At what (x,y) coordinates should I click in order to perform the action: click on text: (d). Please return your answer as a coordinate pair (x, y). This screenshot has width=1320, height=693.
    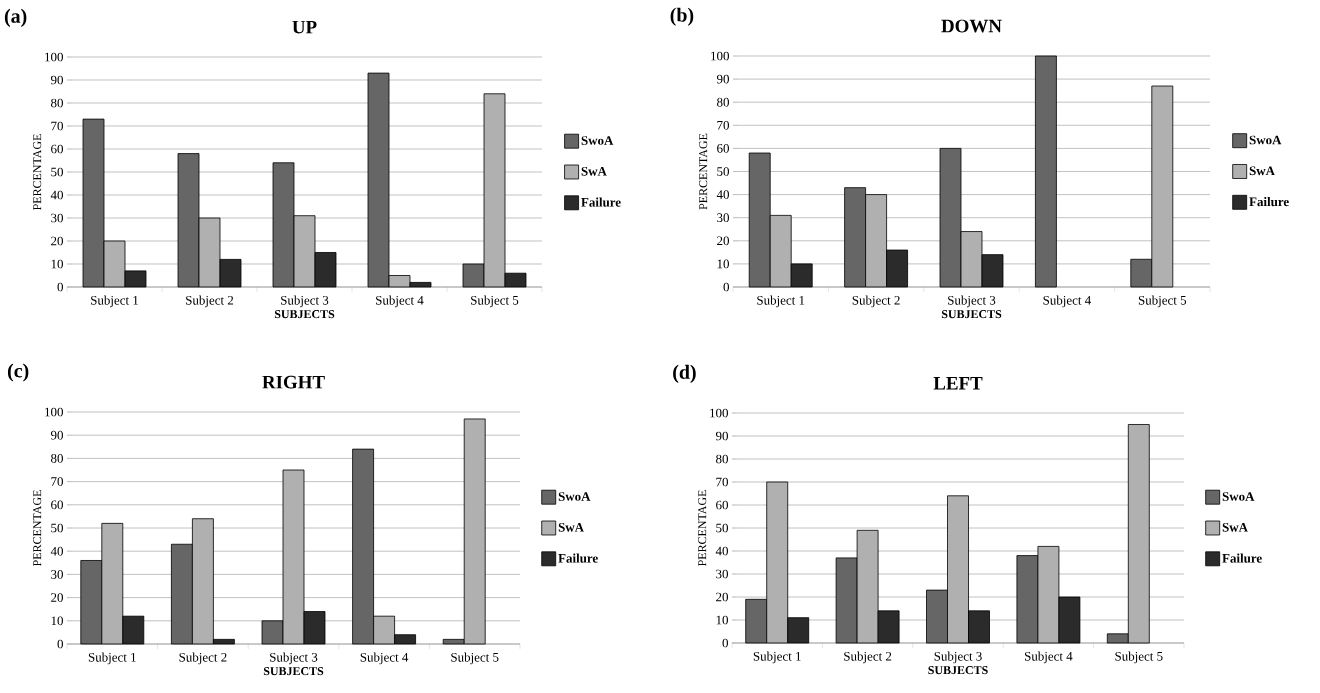
    Looking at the image, I should click on (684, 373).